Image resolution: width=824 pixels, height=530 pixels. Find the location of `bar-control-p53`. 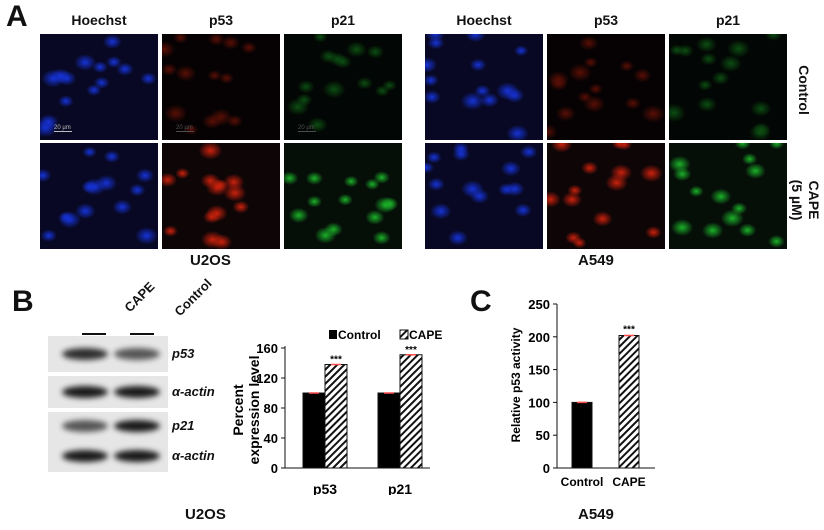

bar-control-p53 is located at coordinates (314, 430).